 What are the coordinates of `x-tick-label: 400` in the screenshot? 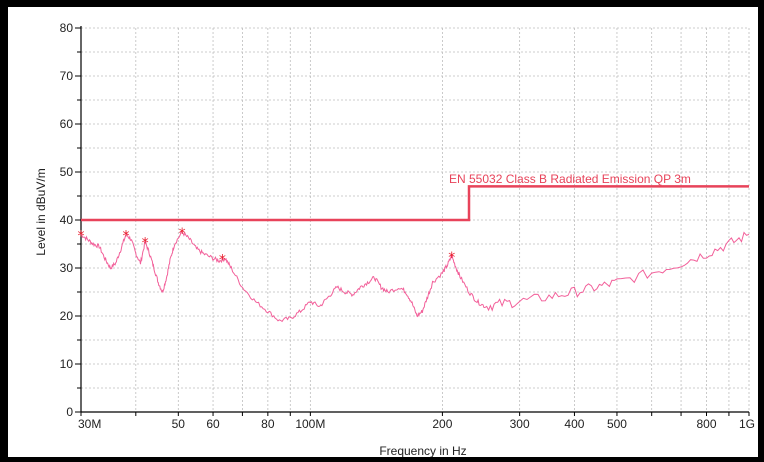 It's located at (574, 424).